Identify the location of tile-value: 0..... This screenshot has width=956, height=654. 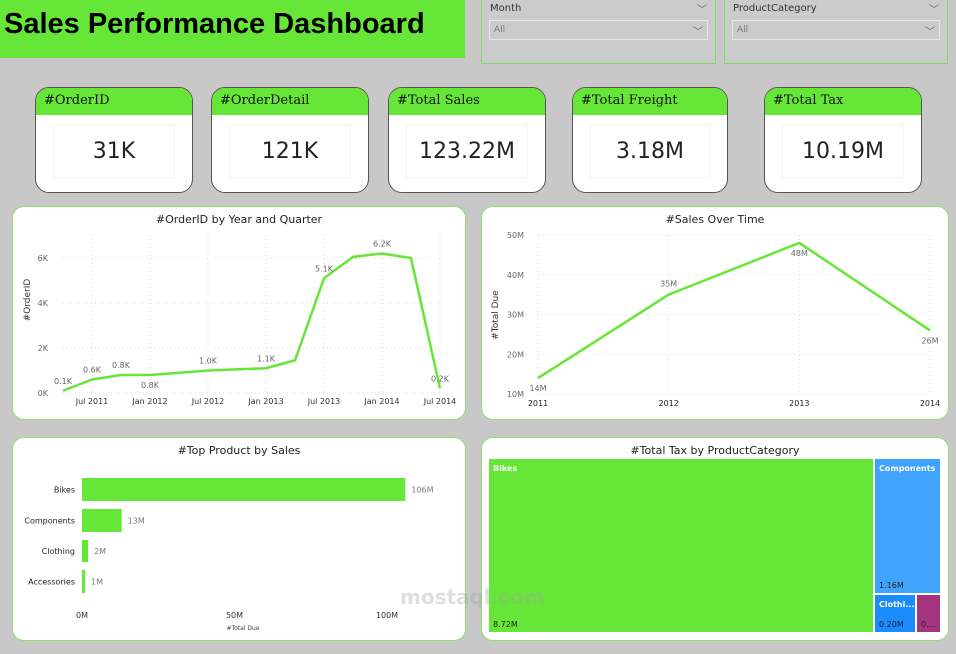
(929, 624).